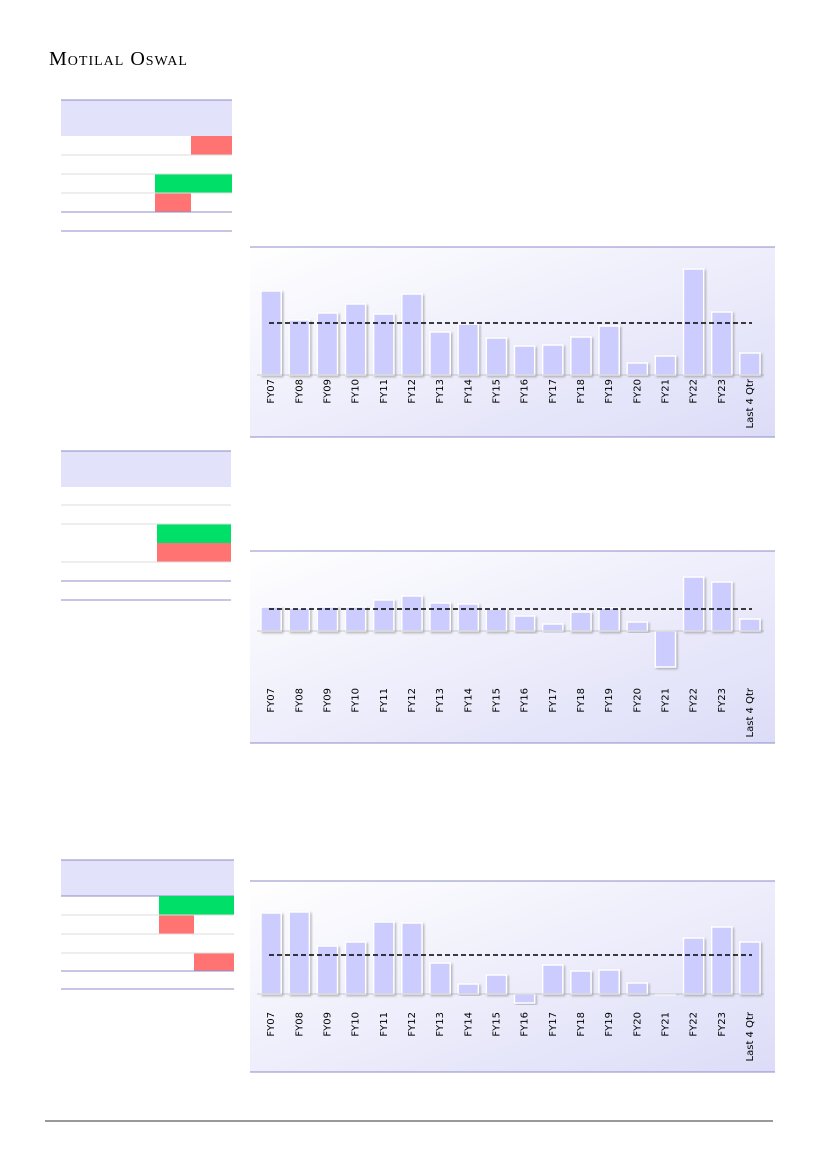  Describe the element at coordinates (118, 59) in the screenshot. I see `brand: Motilal Oswal` at that location.